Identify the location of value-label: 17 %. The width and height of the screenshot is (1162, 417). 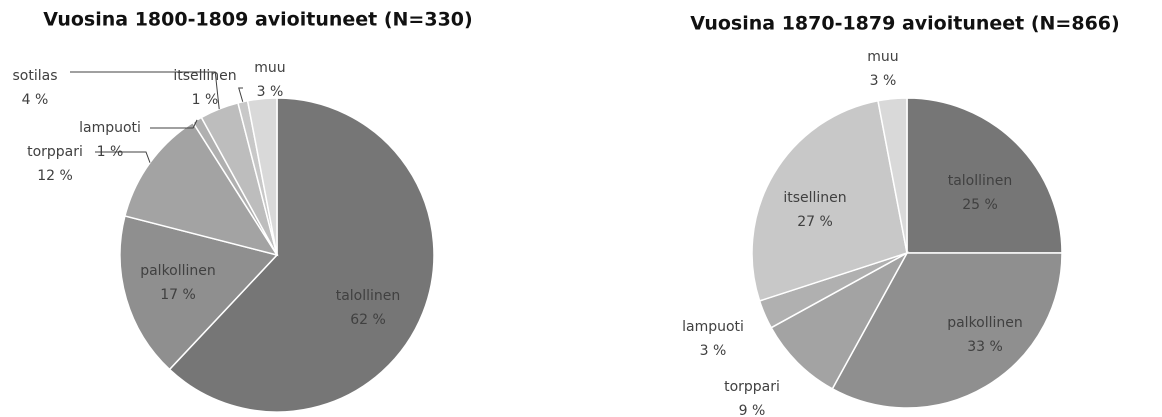
(178, 295).